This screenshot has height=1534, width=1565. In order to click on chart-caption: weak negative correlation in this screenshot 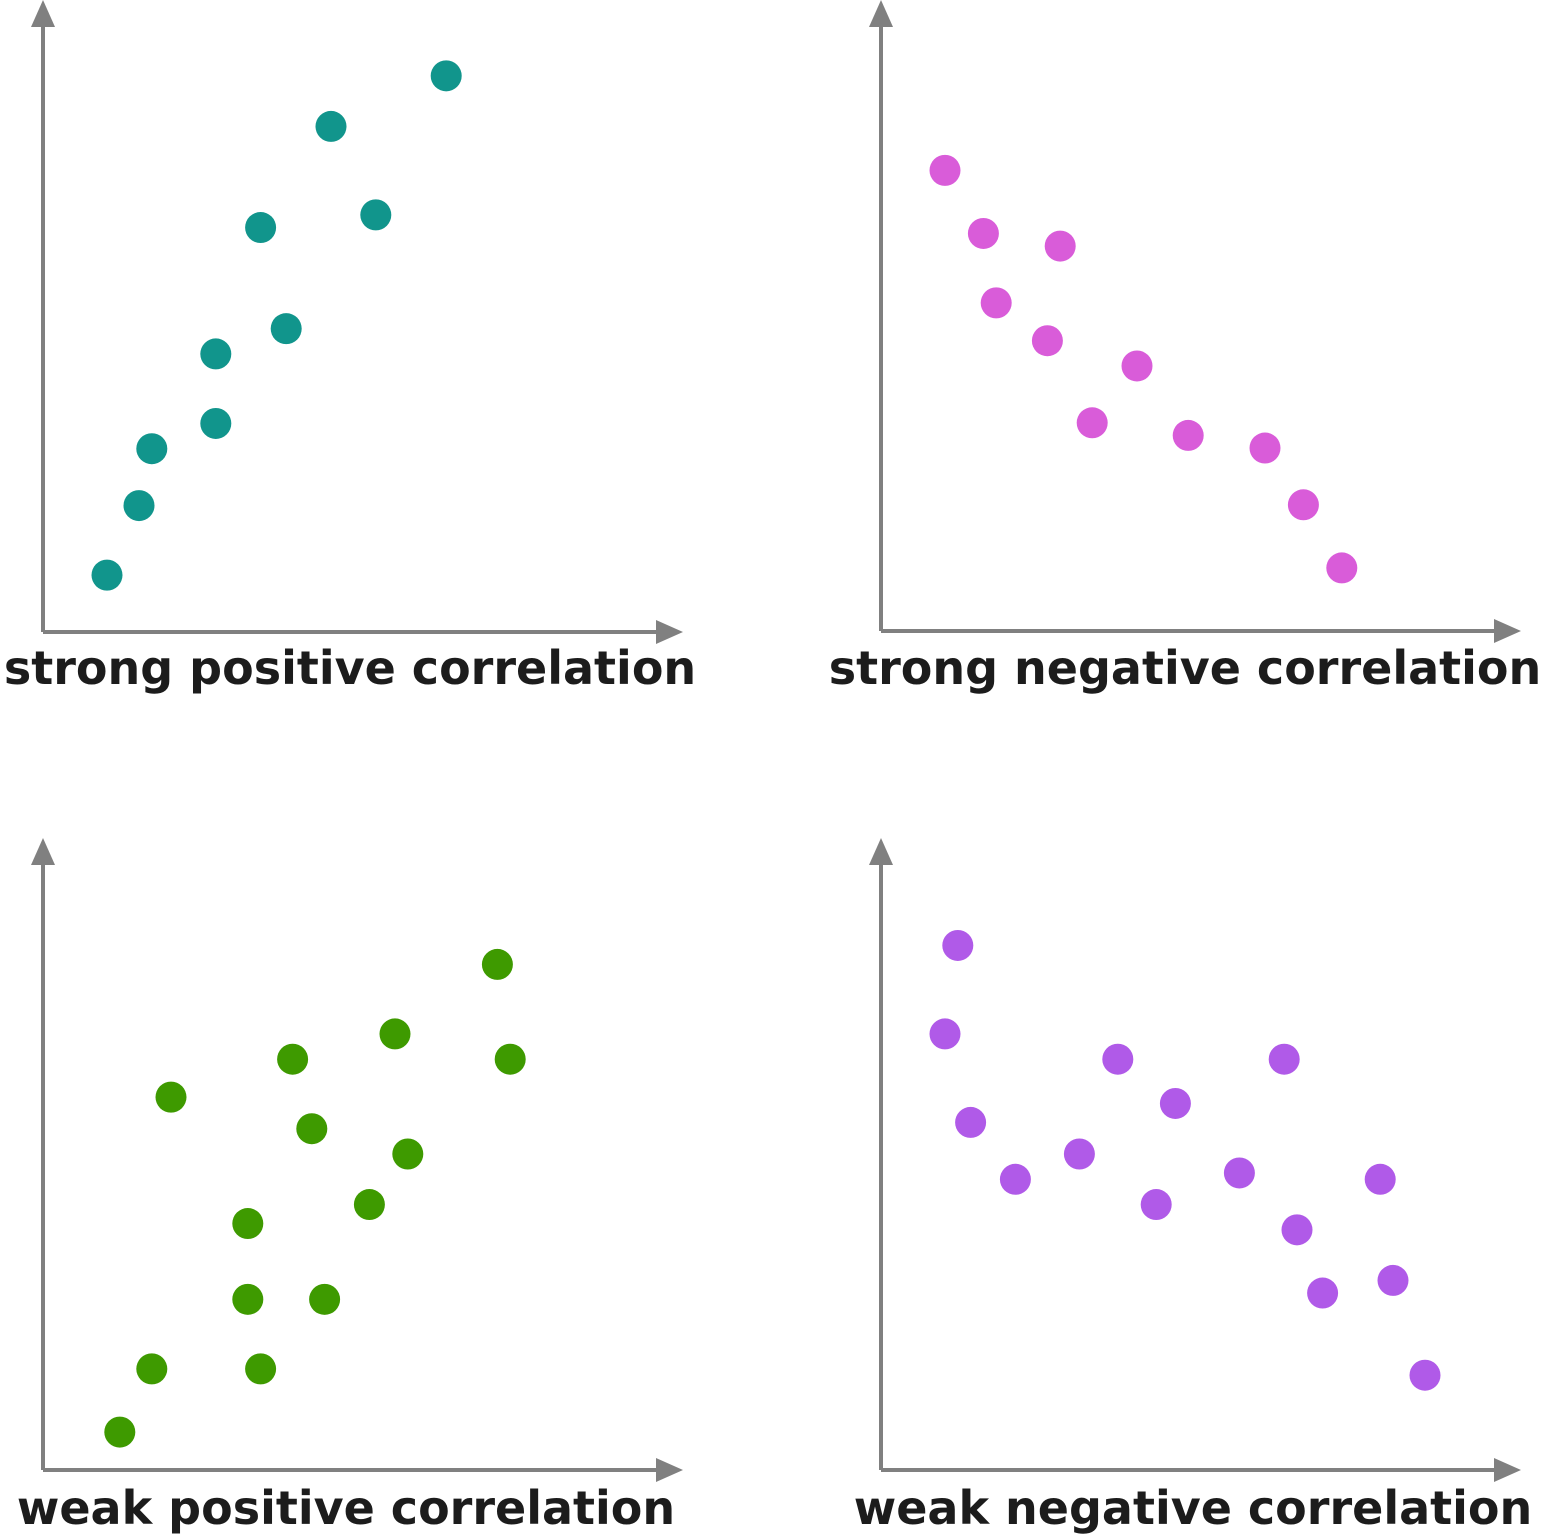, I will do `click(1193, 1507)`.